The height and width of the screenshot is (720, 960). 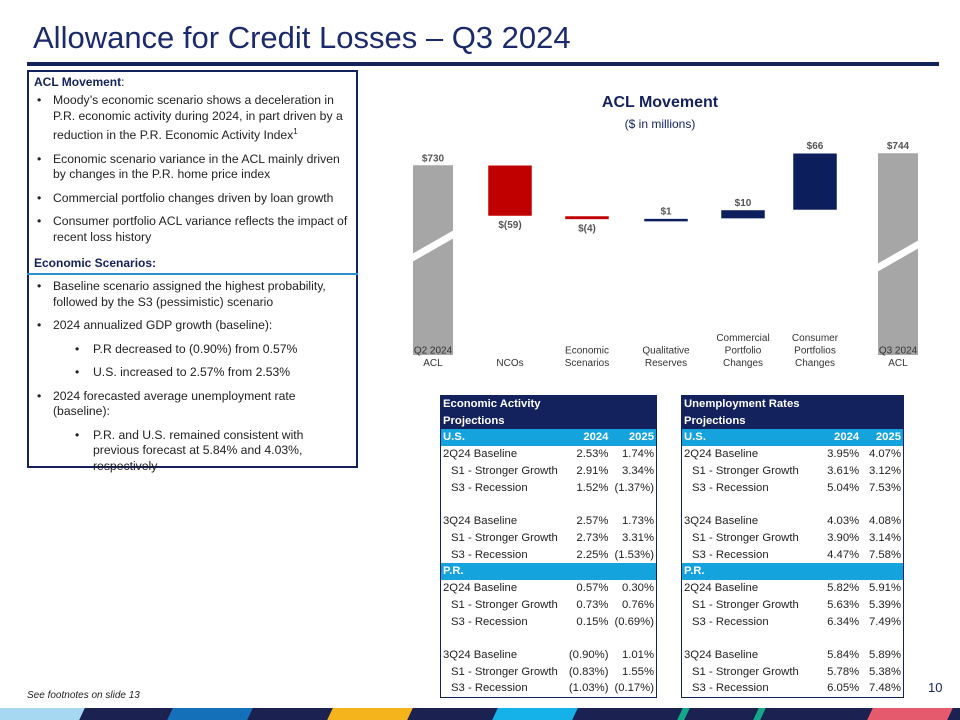 I want to click on value-2025: 5.91%, so click(x=884, y=588).